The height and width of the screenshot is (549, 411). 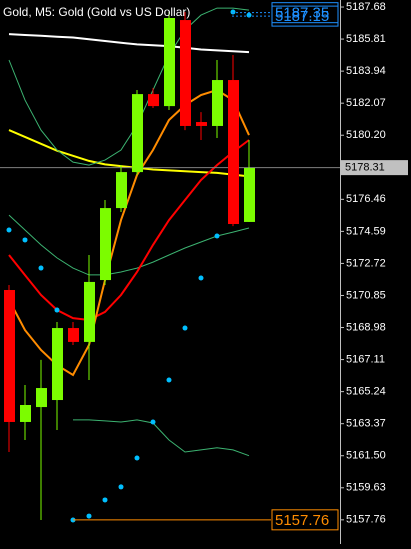 I want to click on y-tick-label: 5167.11, so click(x=365, y=359).